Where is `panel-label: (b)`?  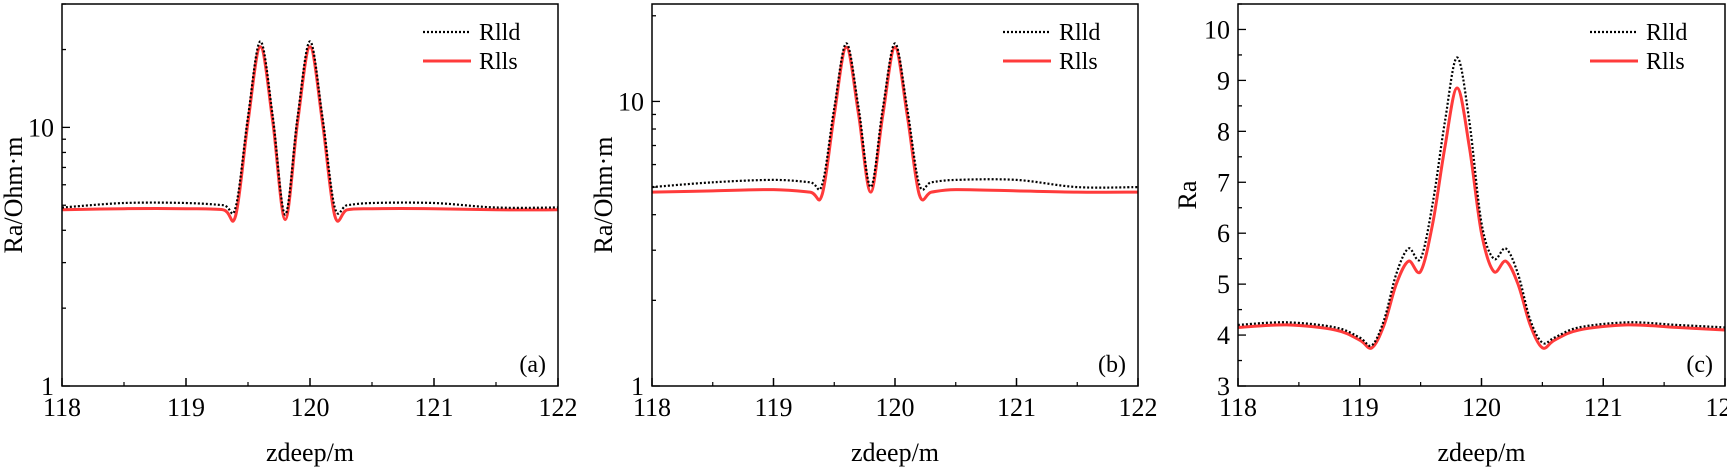 panel-label: (b) is located at coordinates (1112, 365).